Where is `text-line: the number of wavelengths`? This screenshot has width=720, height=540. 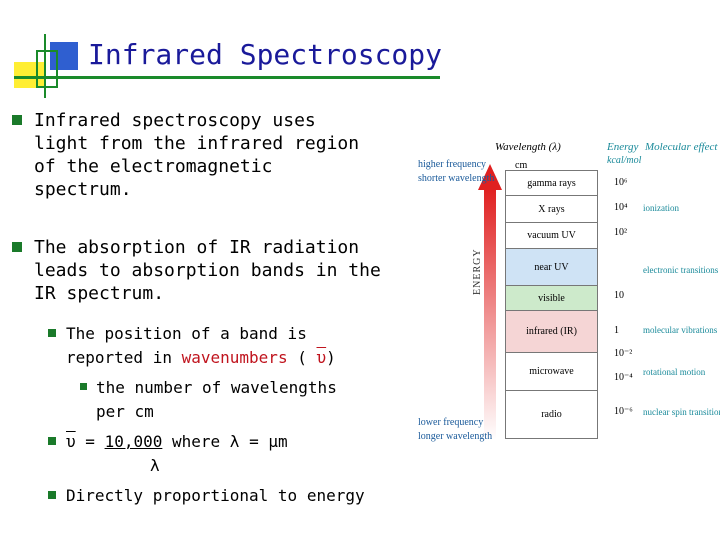 text-line: the number of wavelengths is located at coordinates (216, 387).